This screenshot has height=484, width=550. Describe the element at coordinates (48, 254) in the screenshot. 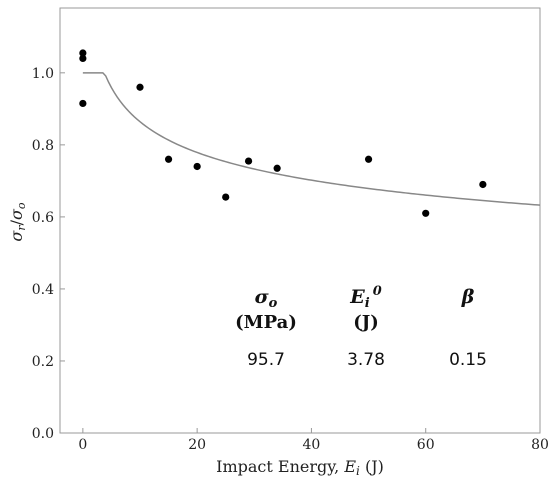

I see `y-axis-ticks: 0.0 0.2 0.4 0.6 0.8 1.0` at that location.